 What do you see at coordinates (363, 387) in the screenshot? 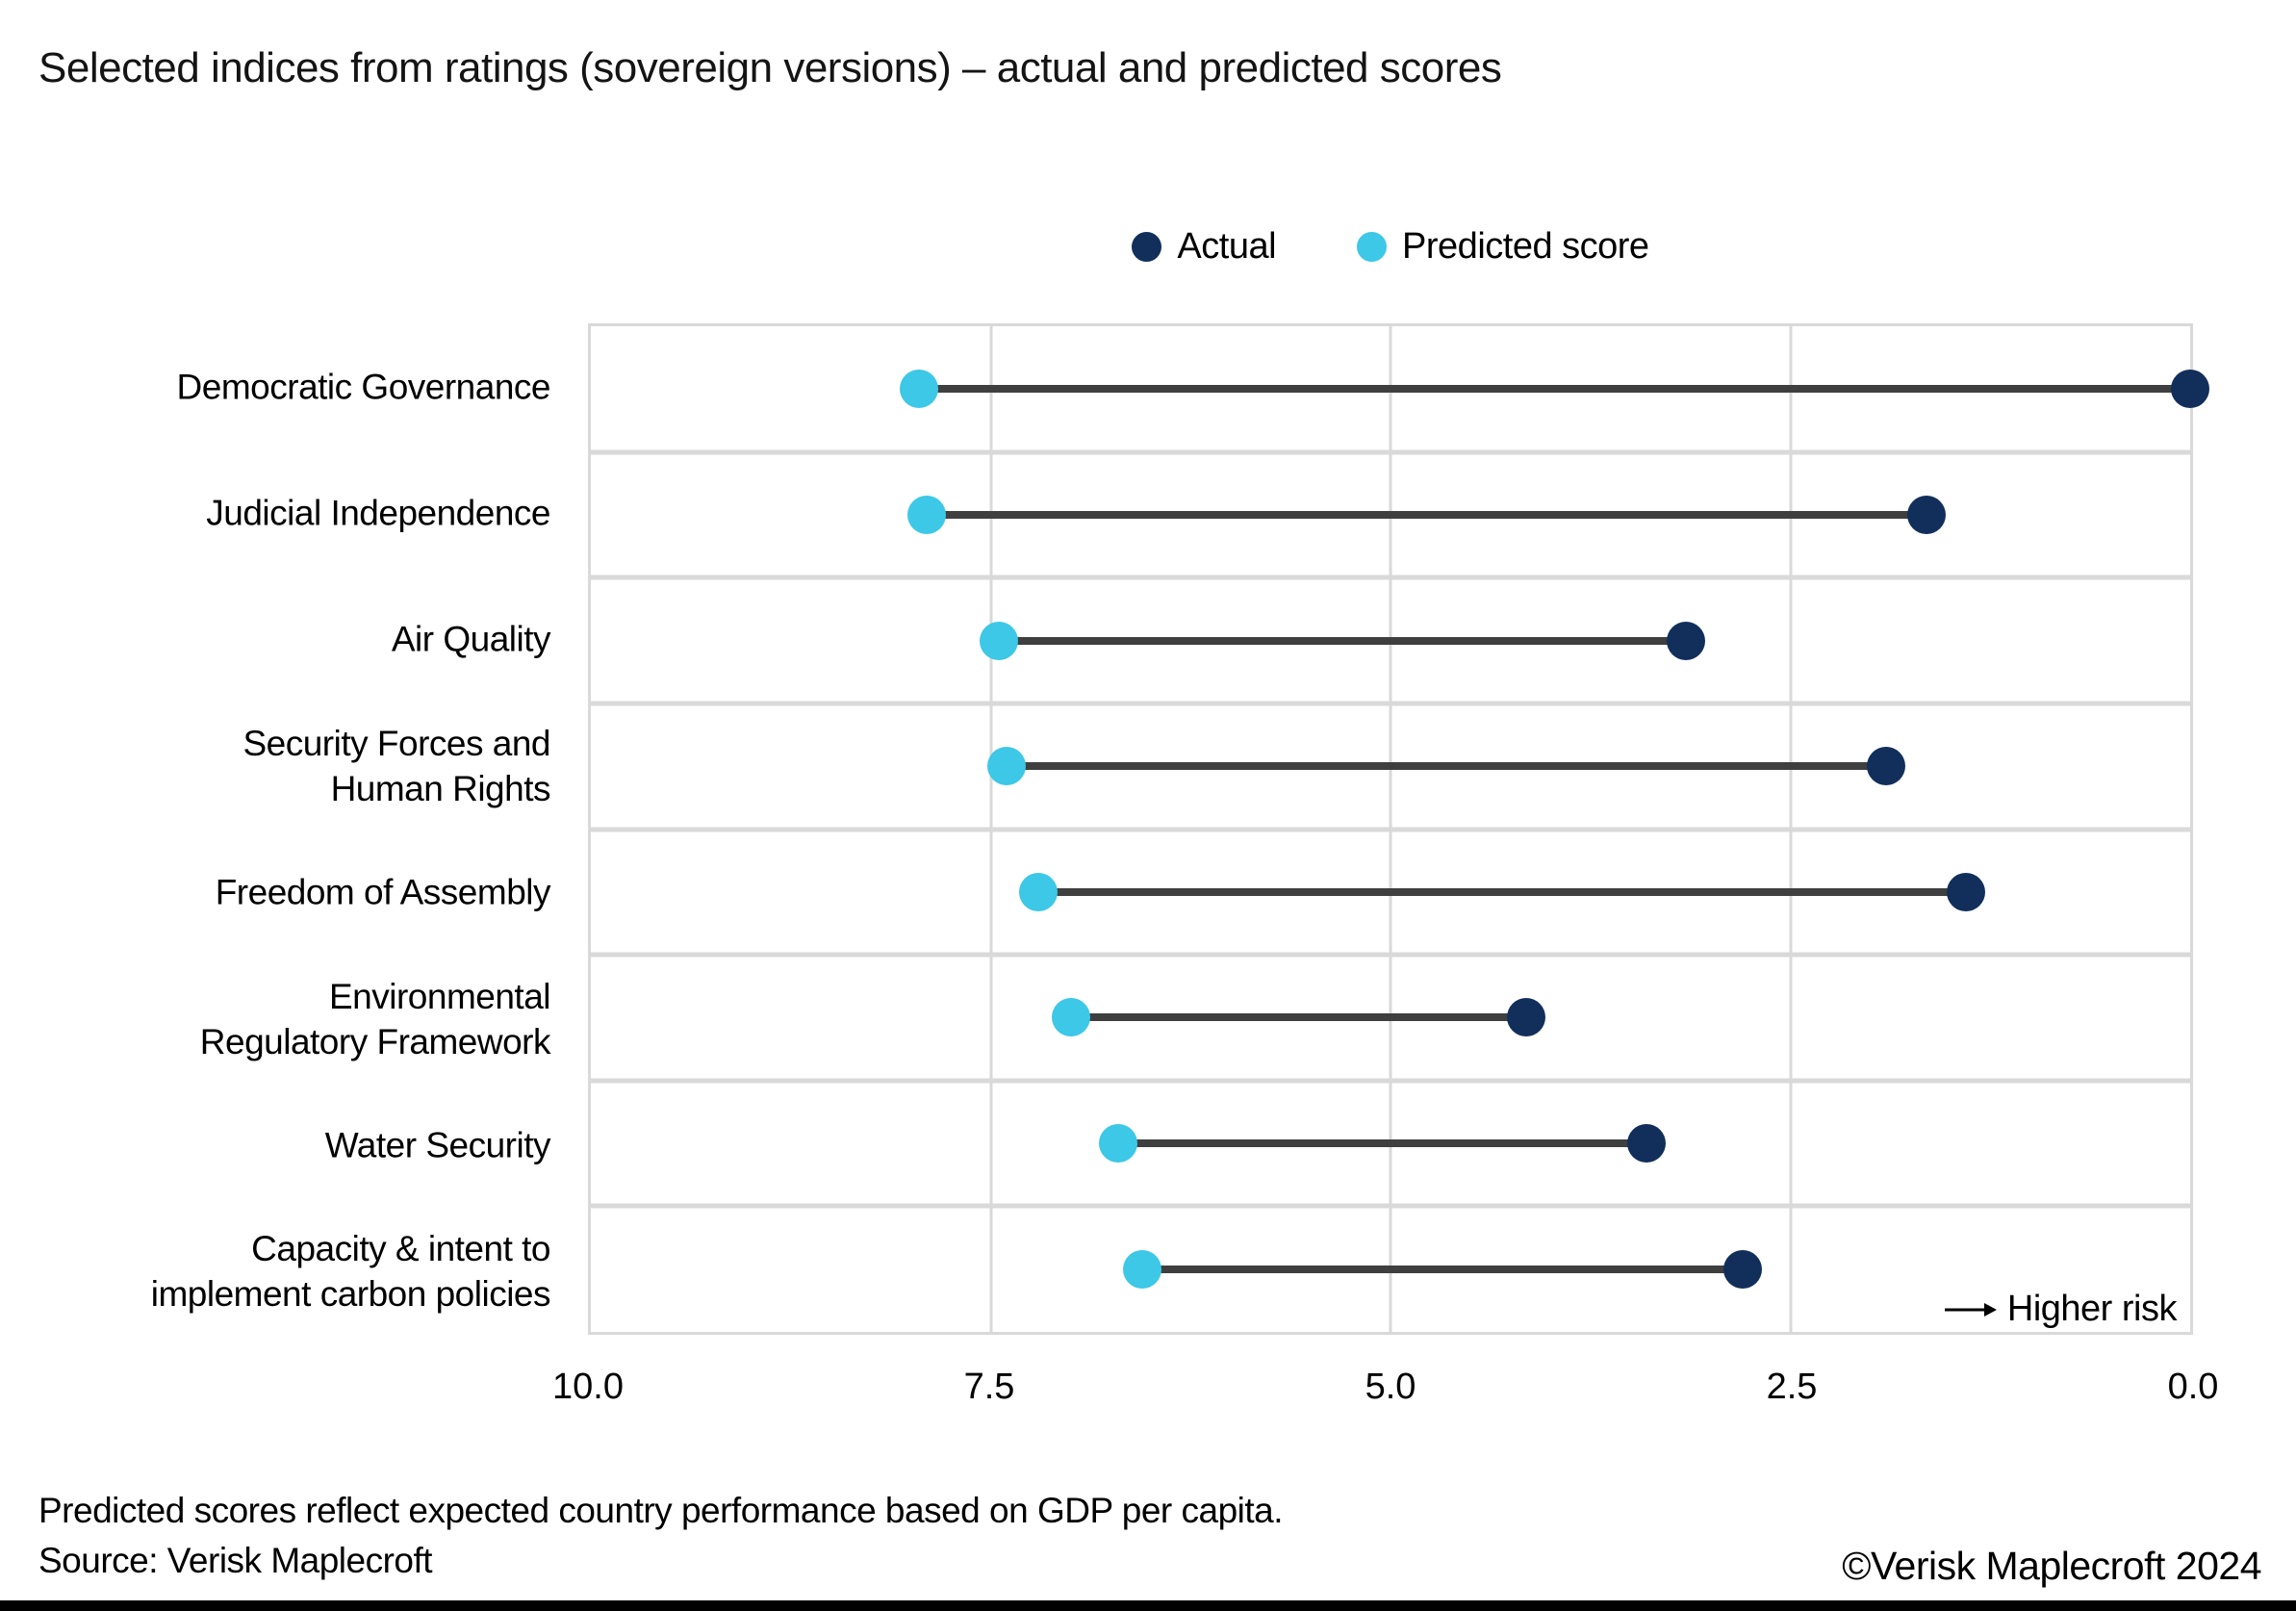
I see `category-label: Democratic Governance` at bounding box center [363, 387].